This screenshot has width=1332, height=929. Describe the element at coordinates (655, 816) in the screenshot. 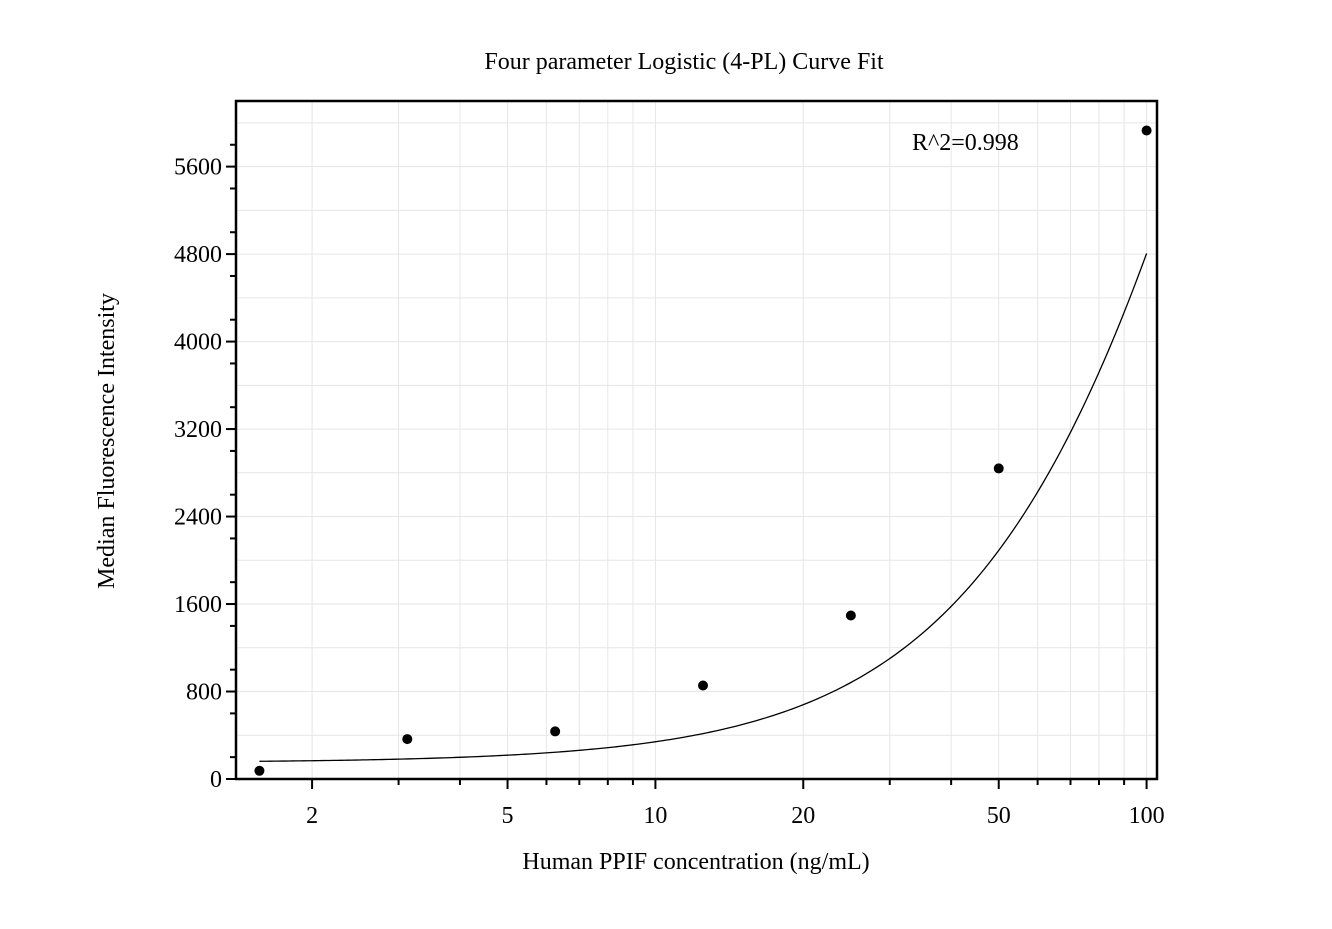

I see `x-tick-label: 10` at that location.